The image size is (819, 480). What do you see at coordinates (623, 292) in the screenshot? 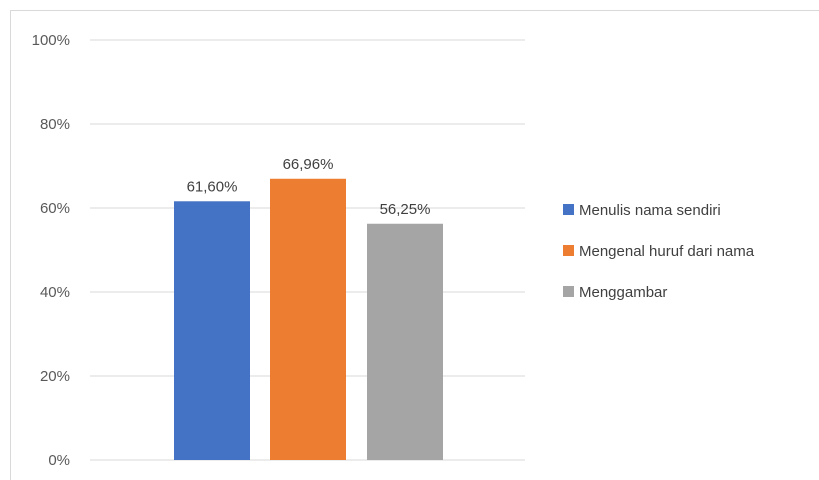
I see `legend-label: Menggambar` at bounding box center [623, 292].